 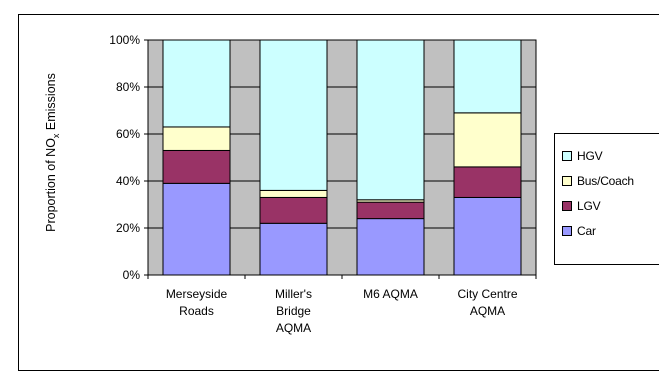 What do you see at coordinates (132, 275) in the screenshot?
I see `y-tick-label: 0%` at bounding box center [132, 275].